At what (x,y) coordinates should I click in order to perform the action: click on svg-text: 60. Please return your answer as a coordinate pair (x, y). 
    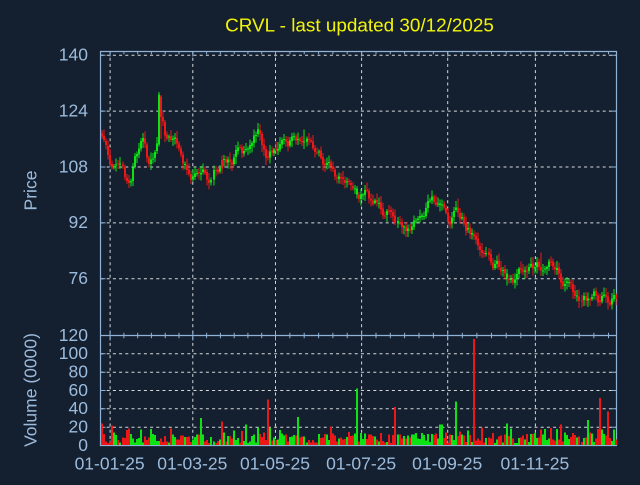
    Looking at the image, I should click on (79, 390).